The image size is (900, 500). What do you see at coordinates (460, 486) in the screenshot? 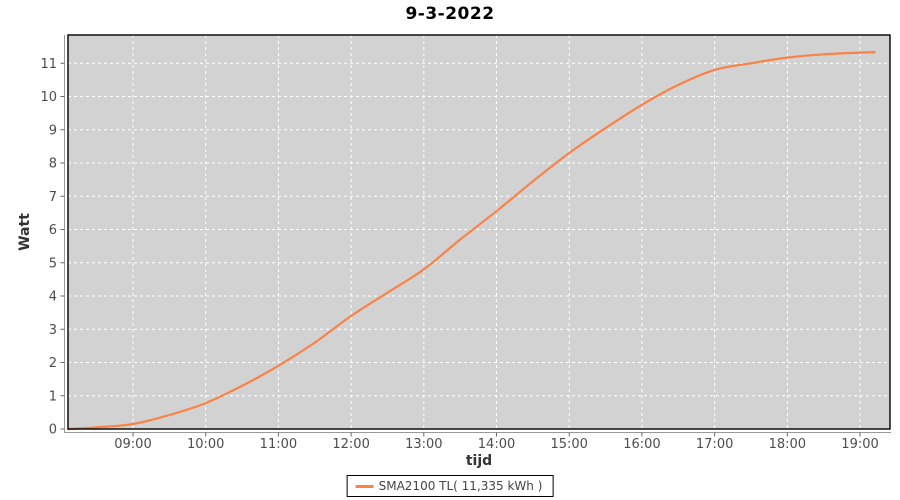
I see `legend-series-label: SMA2100 TL( 11,335 kWh )` at bounding box center [460, 486].